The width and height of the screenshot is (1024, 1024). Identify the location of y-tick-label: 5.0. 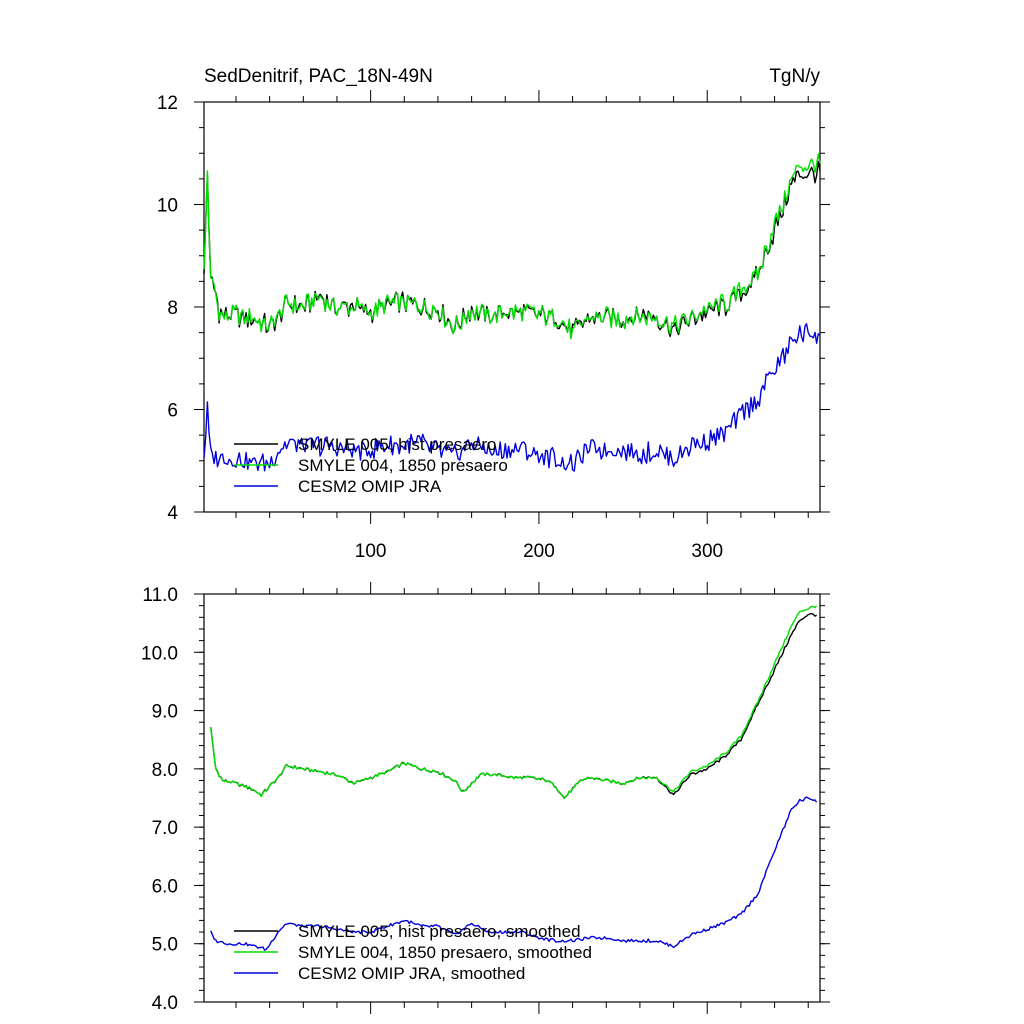
(165, 945).